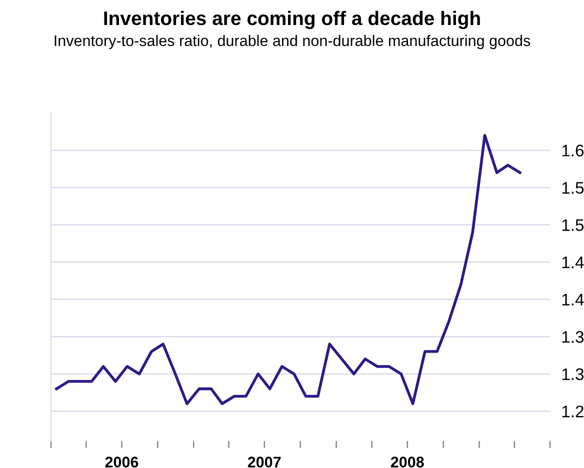  What do you see at coordinates (121, 462) in the screenshot?
I see `x-tick-label: 2006` at bounding box center [121, 462].